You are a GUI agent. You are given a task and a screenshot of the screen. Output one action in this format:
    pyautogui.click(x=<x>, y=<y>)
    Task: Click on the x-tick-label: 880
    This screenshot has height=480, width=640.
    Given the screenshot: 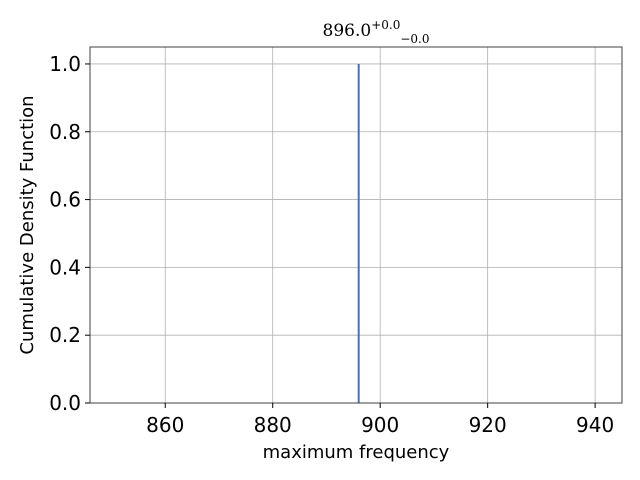 What is the action you would take?
    pyautogui.click(x=273, y=425)
    